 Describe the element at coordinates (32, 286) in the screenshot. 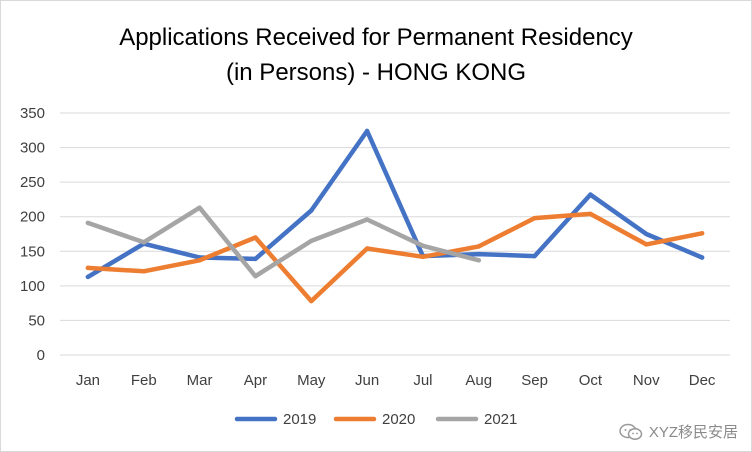

I see `y-tick-label: 100` at that location.